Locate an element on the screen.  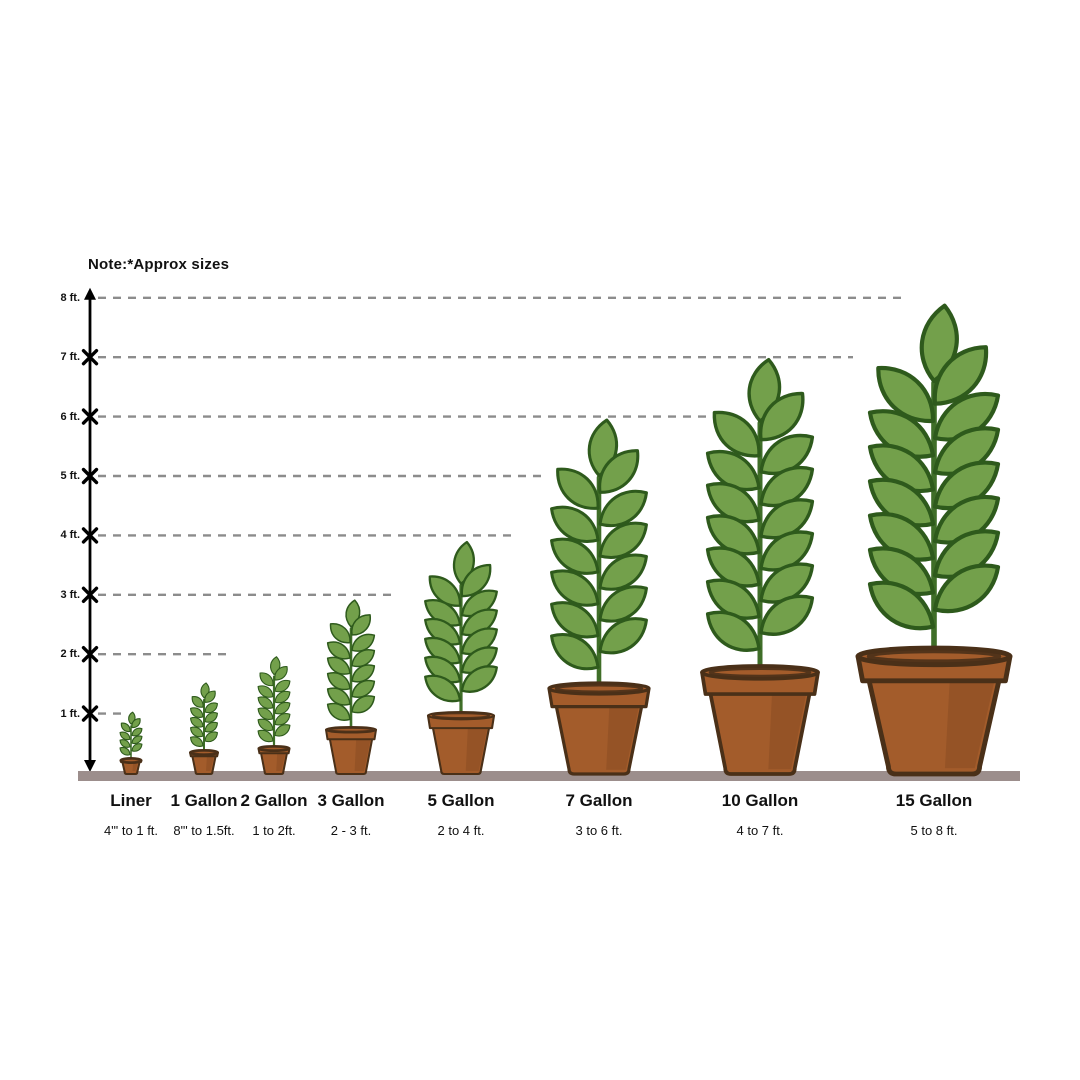
column-10-gallon is located at coordinates (760, 566).